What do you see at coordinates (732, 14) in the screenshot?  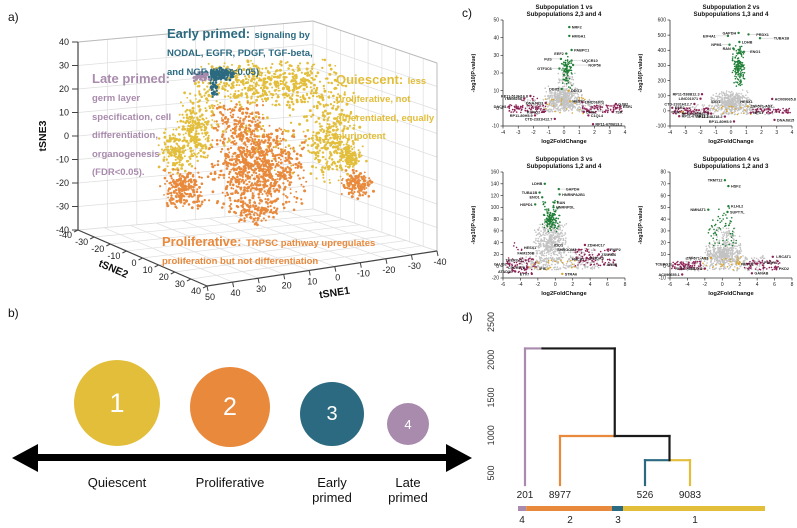 I see `svg-text: Subpopulations 1,3 and 4` at bounding box center [732, 14].